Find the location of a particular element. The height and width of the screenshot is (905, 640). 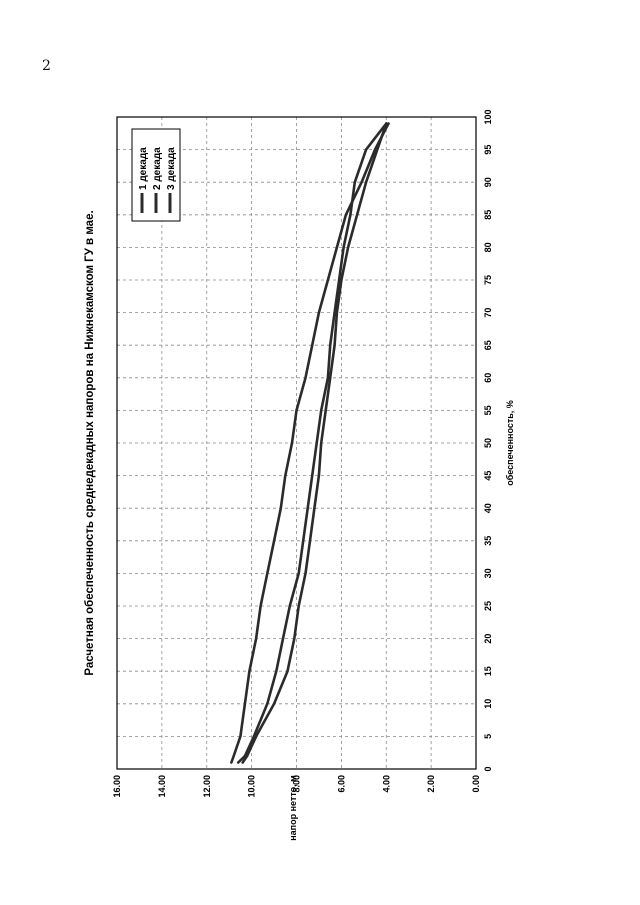

page-number: 2 is located at coordinates (46, 66).